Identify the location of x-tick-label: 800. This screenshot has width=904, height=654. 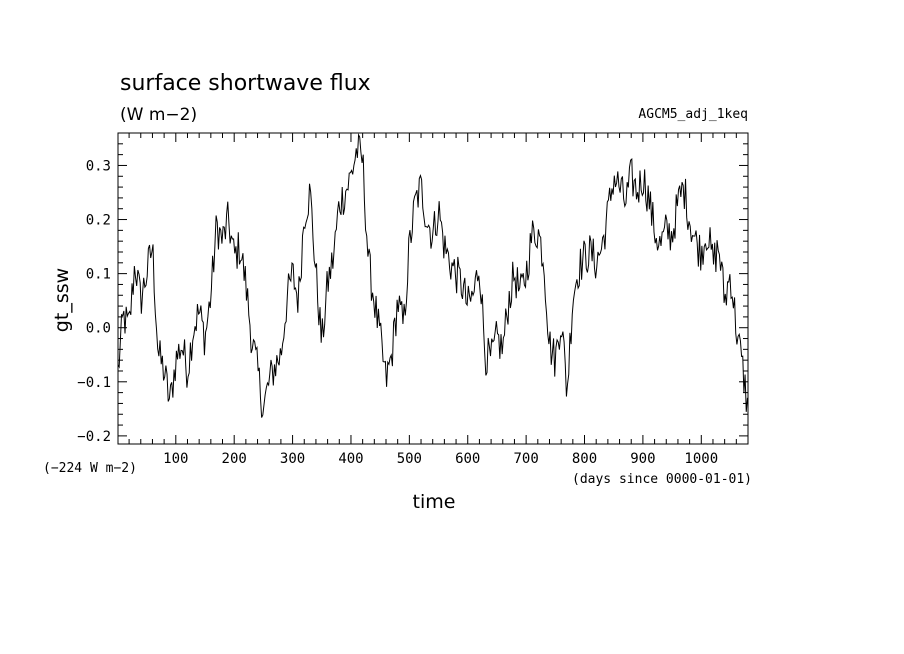
(584, 459).